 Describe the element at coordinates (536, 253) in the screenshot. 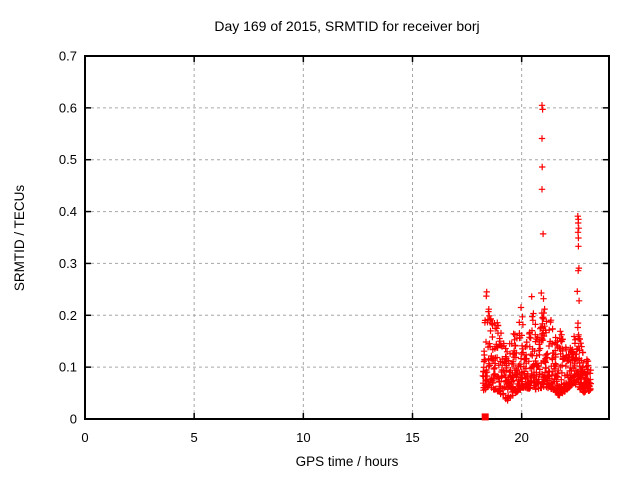

I see `plus-markers` at that location.